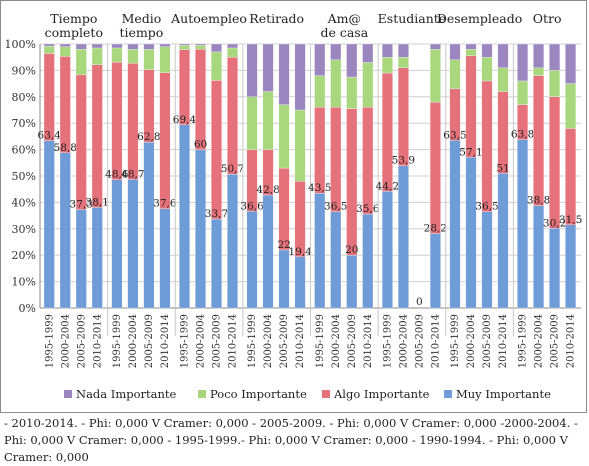  Describe the element at coordinates (538, 201) in the screenshot. I see `data-label: 38,8` at that location.